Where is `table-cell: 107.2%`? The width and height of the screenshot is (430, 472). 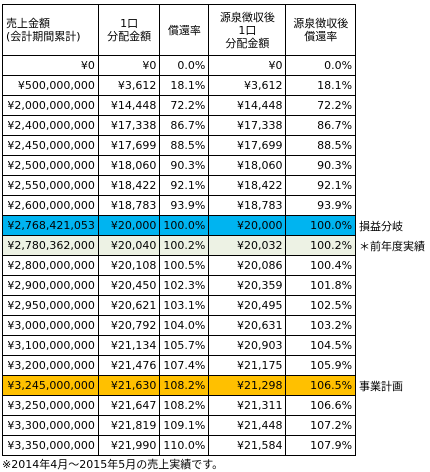
table-cell: 107.2% is located at coordinates (321, 425).